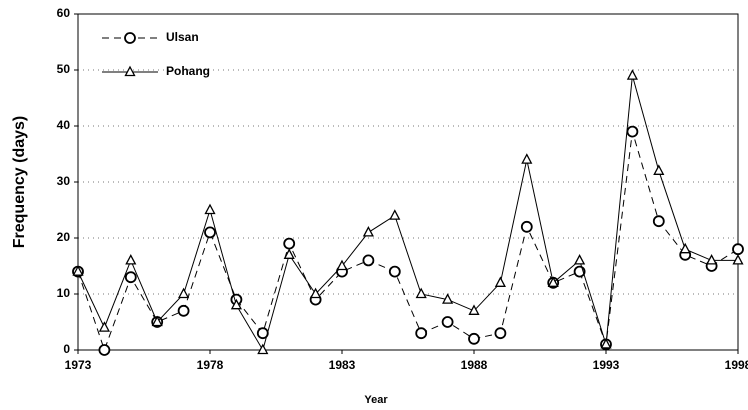 This screenshot has height=410, width=748. What do you see at coordinates (64, 125) in the screenshot?
I see `y-tick-label: 40` at bounding box center [64, 125].